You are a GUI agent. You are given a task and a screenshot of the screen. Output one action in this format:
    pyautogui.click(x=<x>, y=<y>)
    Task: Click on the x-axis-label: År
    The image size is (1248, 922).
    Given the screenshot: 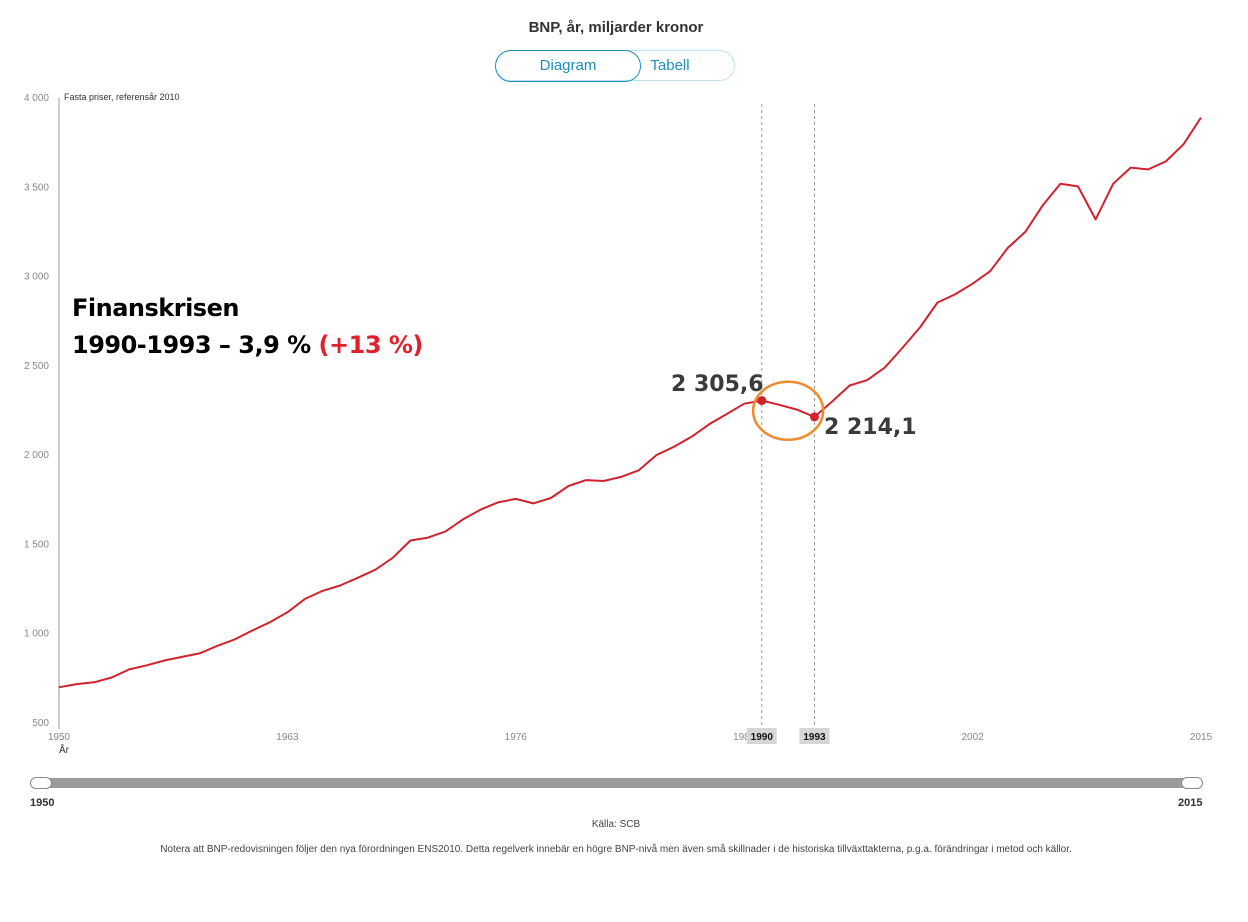 What is the action you would take?
    pyautogui.click(x=64, y=749)
    